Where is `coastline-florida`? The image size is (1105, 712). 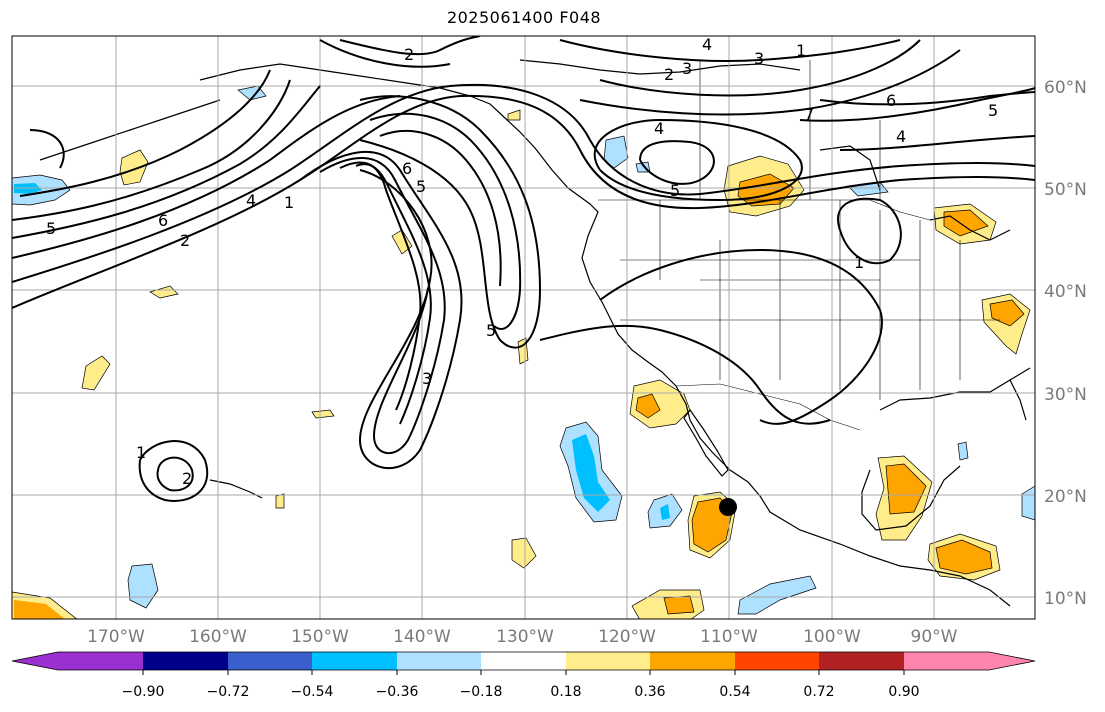
coastline-florida is located at coordinates (1018, 400).